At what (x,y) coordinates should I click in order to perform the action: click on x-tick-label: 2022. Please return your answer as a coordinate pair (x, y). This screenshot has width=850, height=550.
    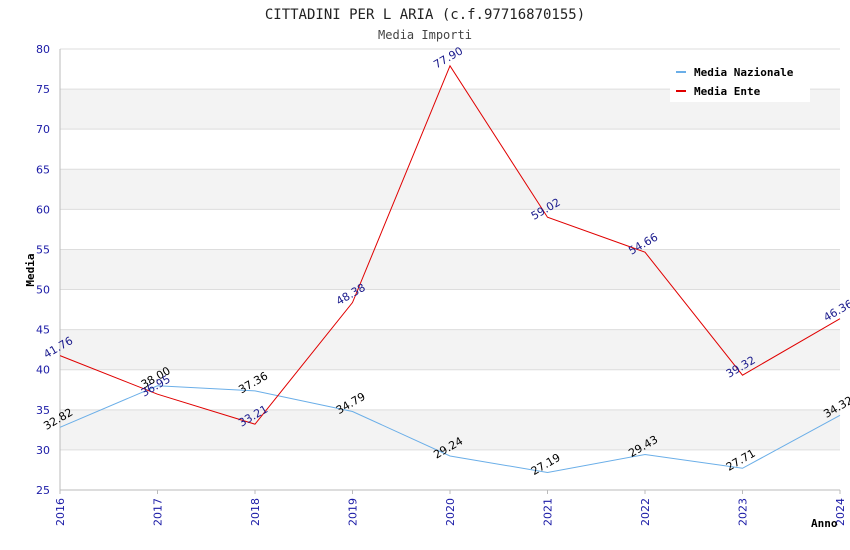
    Looking at the image, I should click on (645, 512).